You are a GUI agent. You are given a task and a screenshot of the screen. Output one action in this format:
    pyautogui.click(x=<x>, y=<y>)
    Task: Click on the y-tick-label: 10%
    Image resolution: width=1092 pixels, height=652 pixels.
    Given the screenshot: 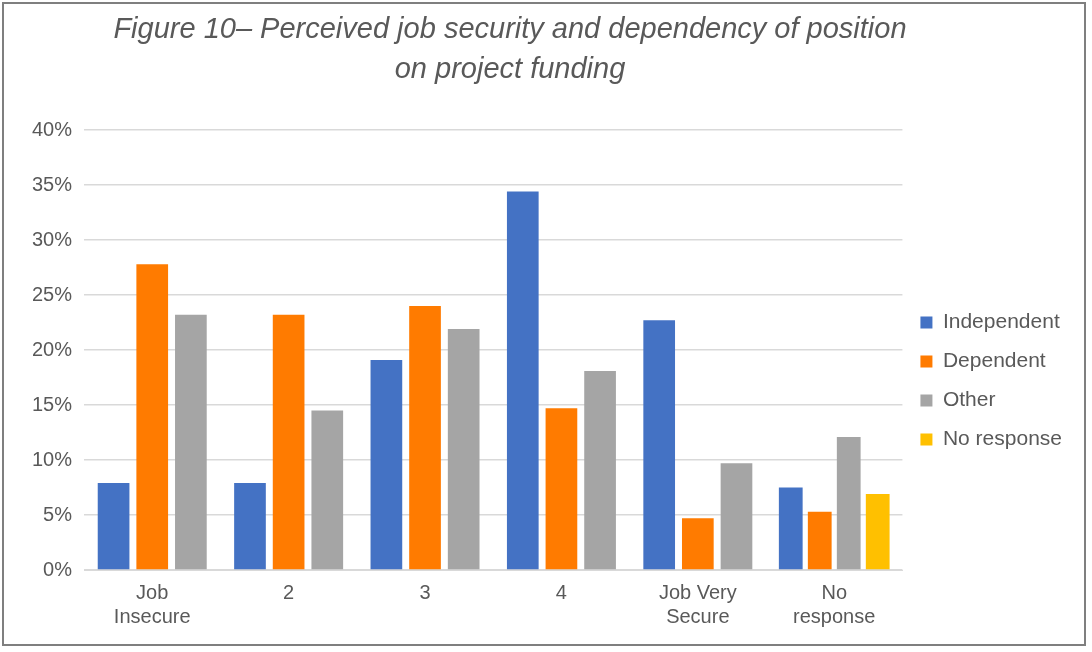 What is the action you would take?
    pyautogui.click(x=52, y=458)
    